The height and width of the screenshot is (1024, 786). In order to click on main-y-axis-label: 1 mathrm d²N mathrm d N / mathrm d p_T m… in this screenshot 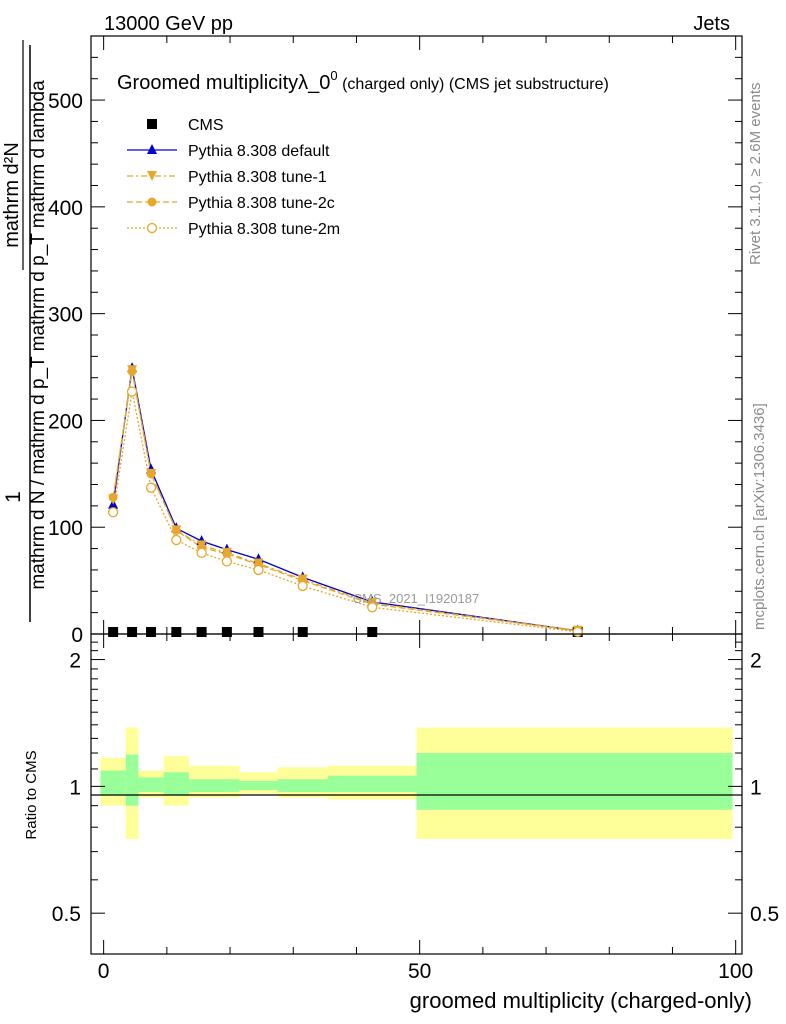, I will do `click(25, 331)`.